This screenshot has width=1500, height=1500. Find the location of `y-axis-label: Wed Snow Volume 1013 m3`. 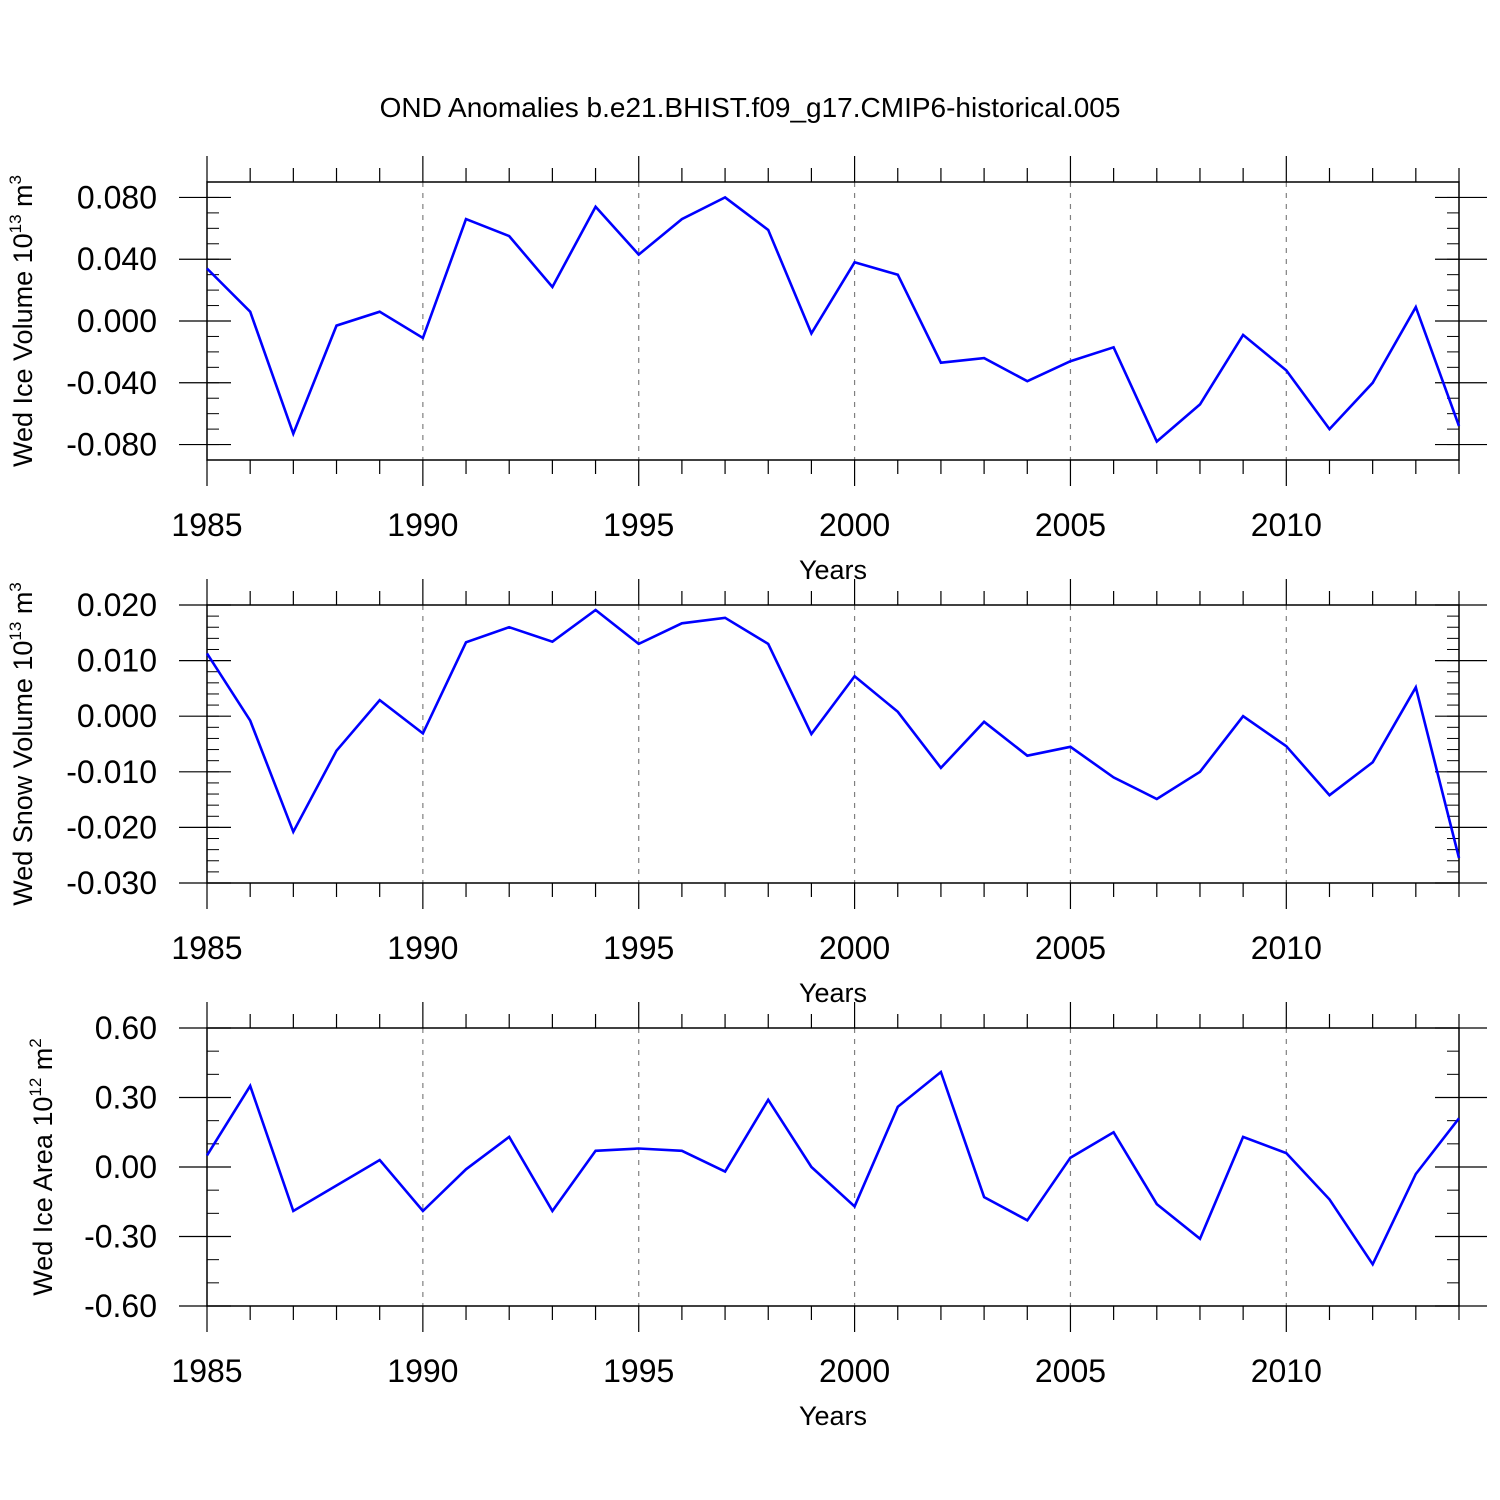

y-axis-label: Wed Snow Volume 1013 m3 is located at coordinates (22, 744).